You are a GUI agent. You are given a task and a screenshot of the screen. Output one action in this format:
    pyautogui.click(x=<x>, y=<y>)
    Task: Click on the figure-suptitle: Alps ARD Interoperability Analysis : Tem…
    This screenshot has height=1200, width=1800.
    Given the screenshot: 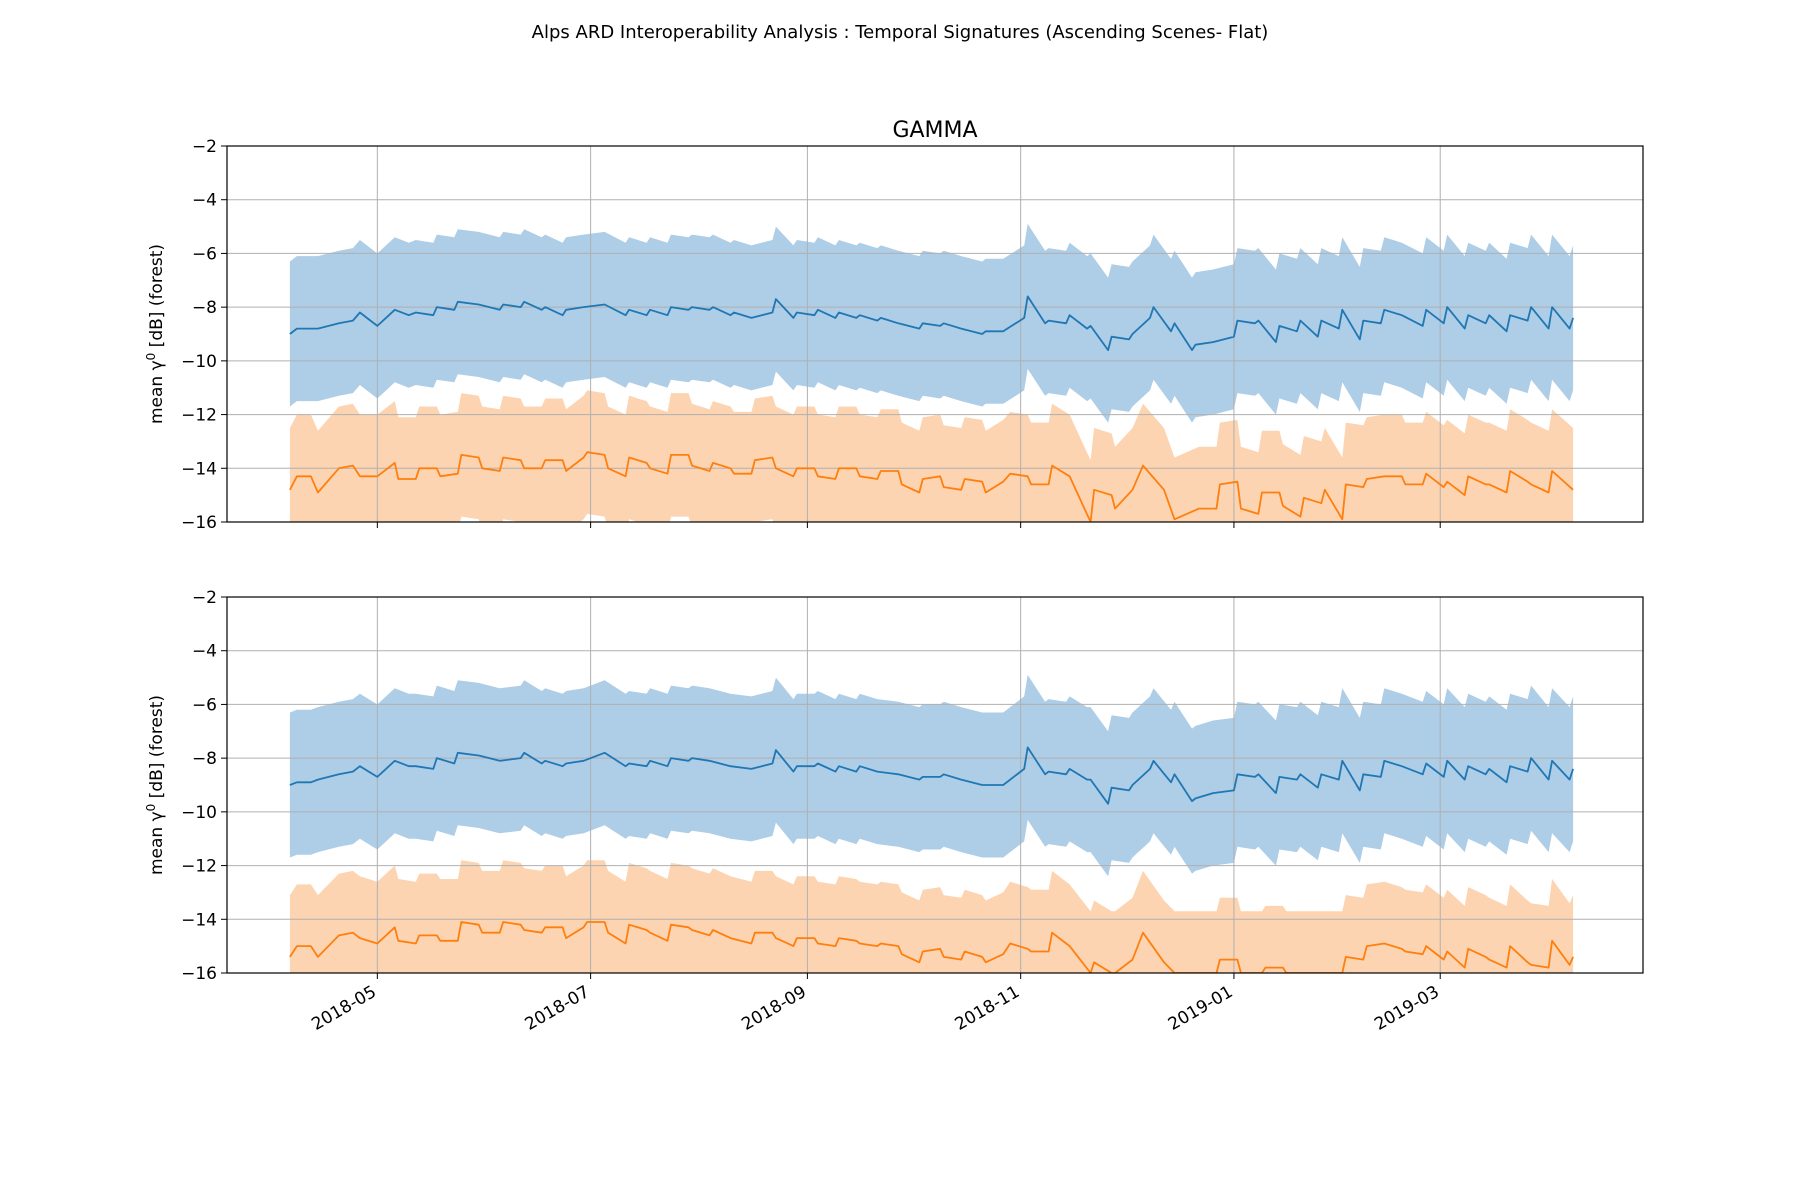 What is the action you would take?
    pyautogui.click(x=900, y=32)
    